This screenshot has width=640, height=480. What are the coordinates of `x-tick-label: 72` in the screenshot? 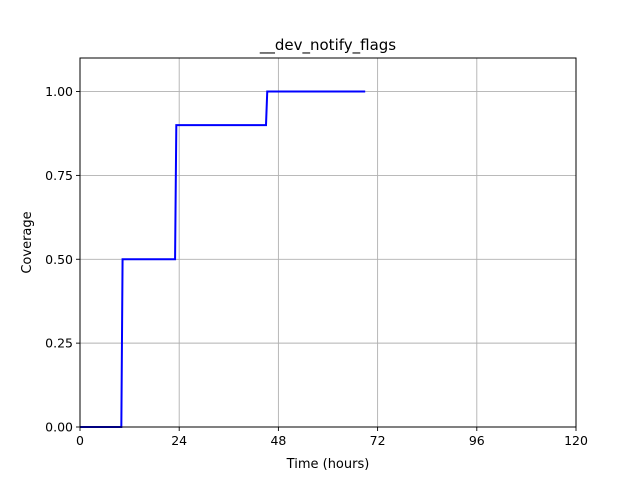 It's located at (378, 440).